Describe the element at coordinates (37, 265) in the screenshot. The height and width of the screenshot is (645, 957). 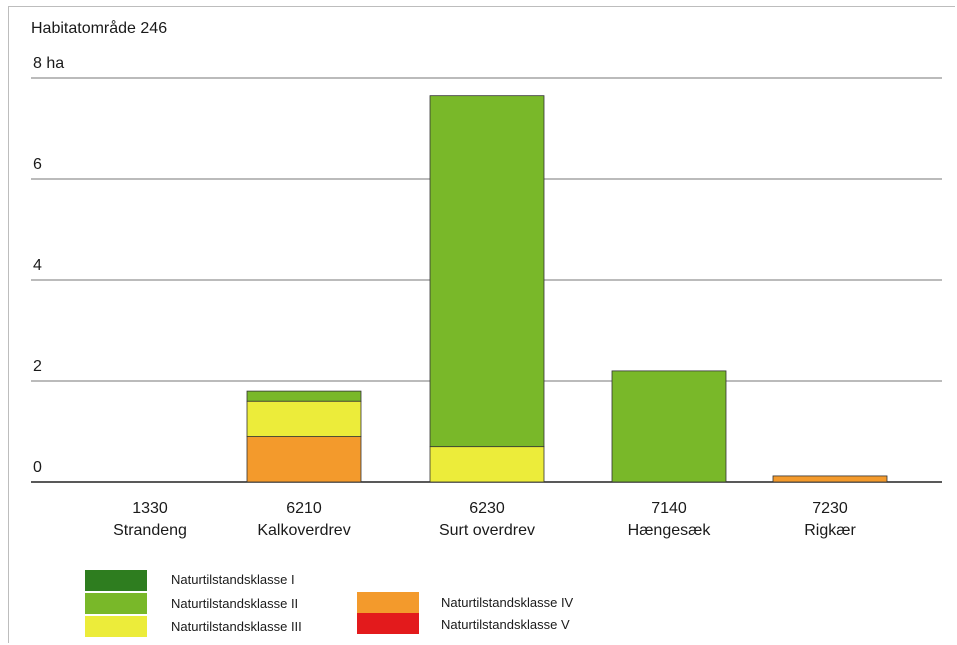
I see `y-tick-label: 4` at that location.